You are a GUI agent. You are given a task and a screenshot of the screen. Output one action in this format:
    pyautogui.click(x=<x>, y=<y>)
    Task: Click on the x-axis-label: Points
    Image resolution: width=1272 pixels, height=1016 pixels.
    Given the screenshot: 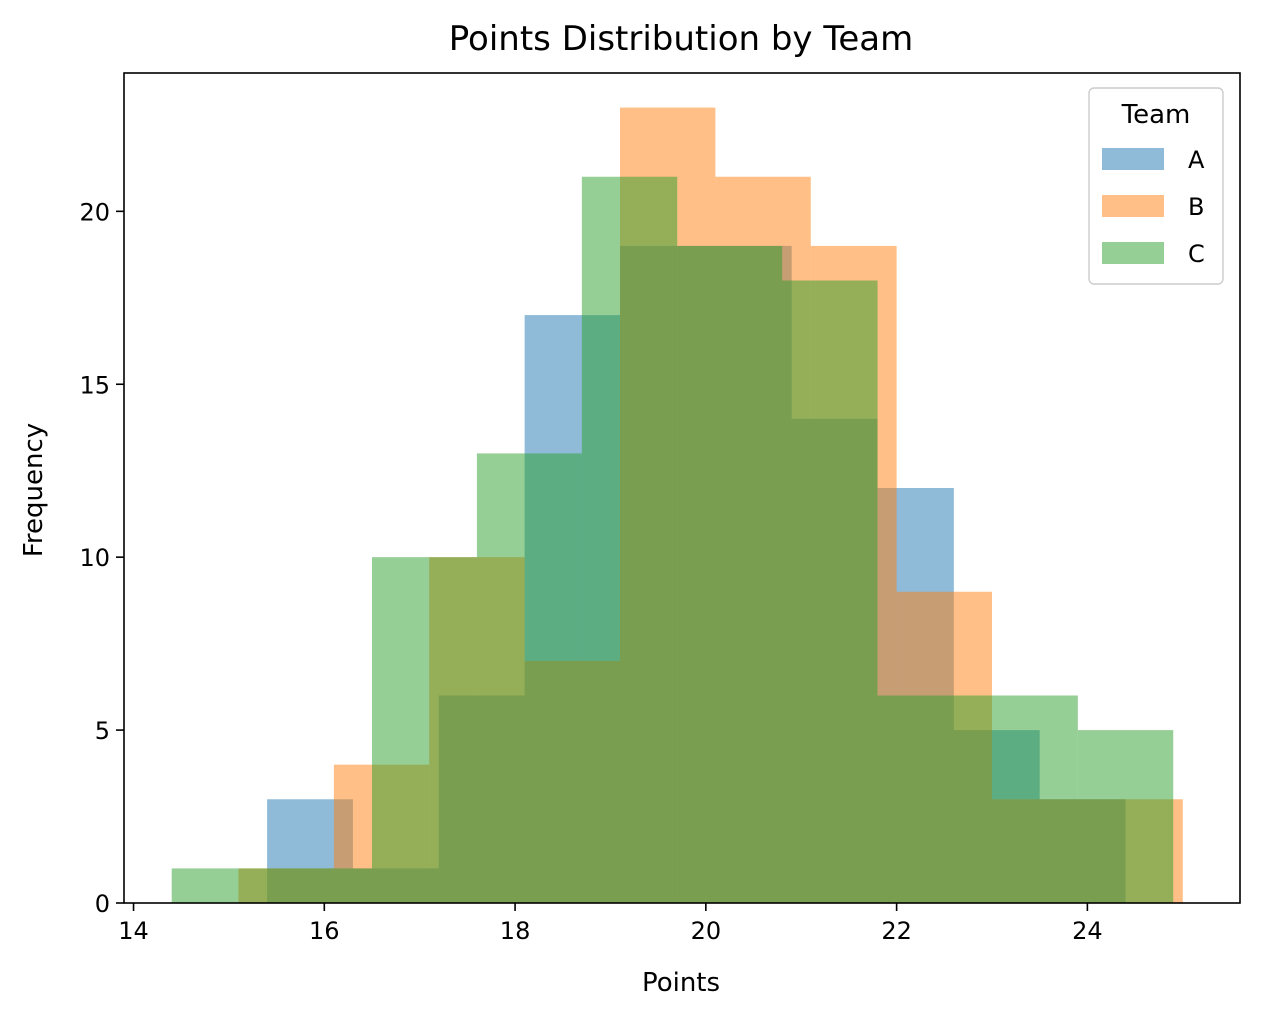 What is the action you would take?
    pyautogui.click(x=681, y=983)
    